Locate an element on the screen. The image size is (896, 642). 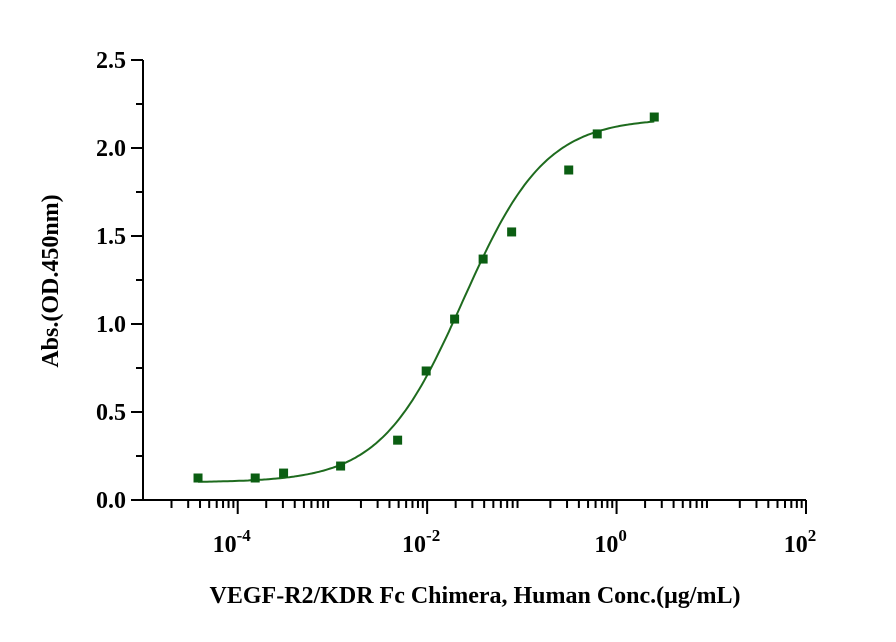
y-tick-label: 0.5 is located at coordinates (111, 413).